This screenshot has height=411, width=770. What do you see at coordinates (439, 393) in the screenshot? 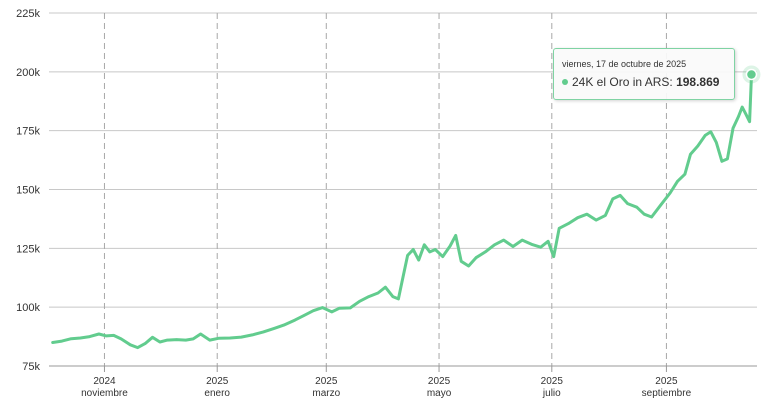
I see `x-tick-month-label: mayo` at bounding box center [439, 393].